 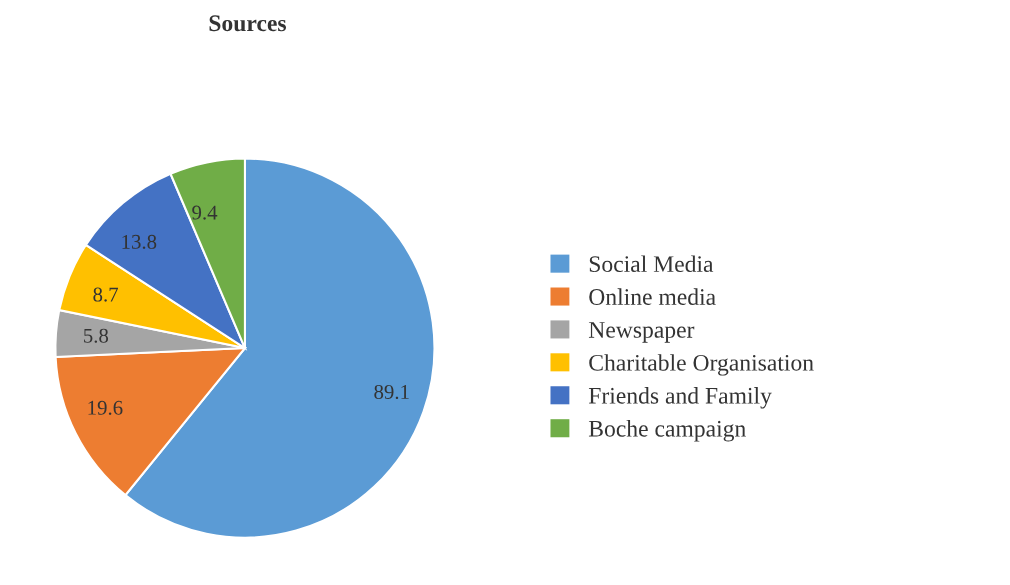 I want to click on legend-label: Friends and Family, so click(x=680, y=398).